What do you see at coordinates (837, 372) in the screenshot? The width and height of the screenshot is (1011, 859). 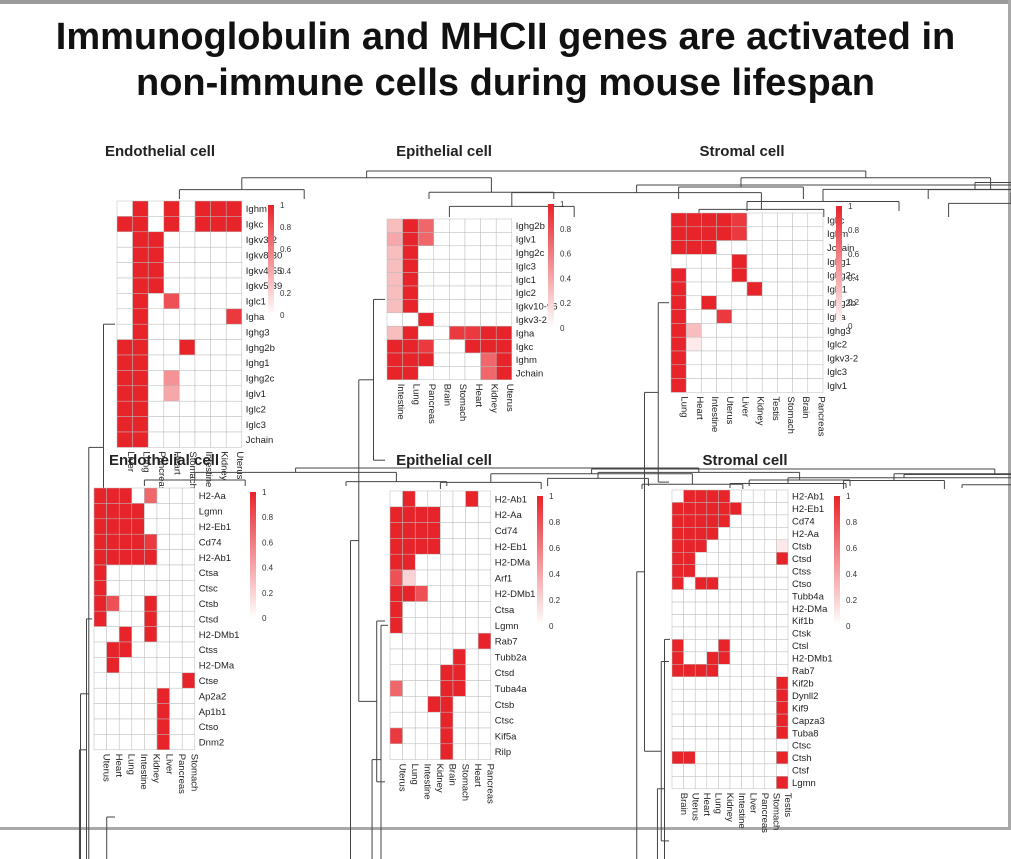 I see `row-label: Iglc3` at bounding box center [837, 372].